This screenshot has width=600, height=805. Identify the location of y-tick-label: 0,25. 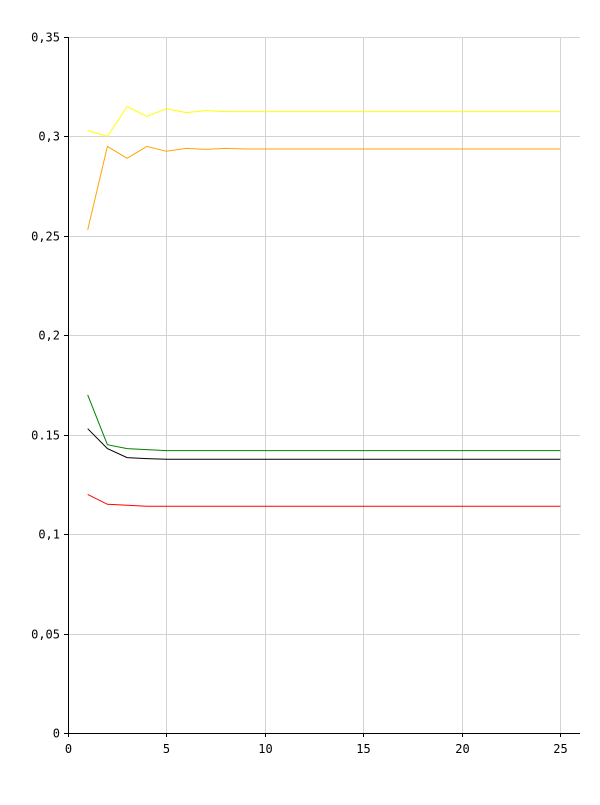
(45, 237).